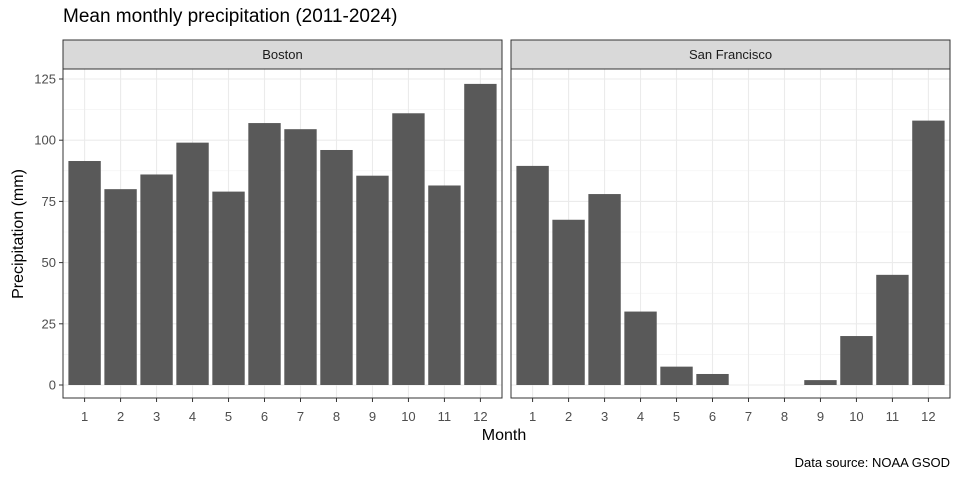  Describe the element at coordinates (49, 323) in the screenshot. I see `y-tick-label: 25` at that location.